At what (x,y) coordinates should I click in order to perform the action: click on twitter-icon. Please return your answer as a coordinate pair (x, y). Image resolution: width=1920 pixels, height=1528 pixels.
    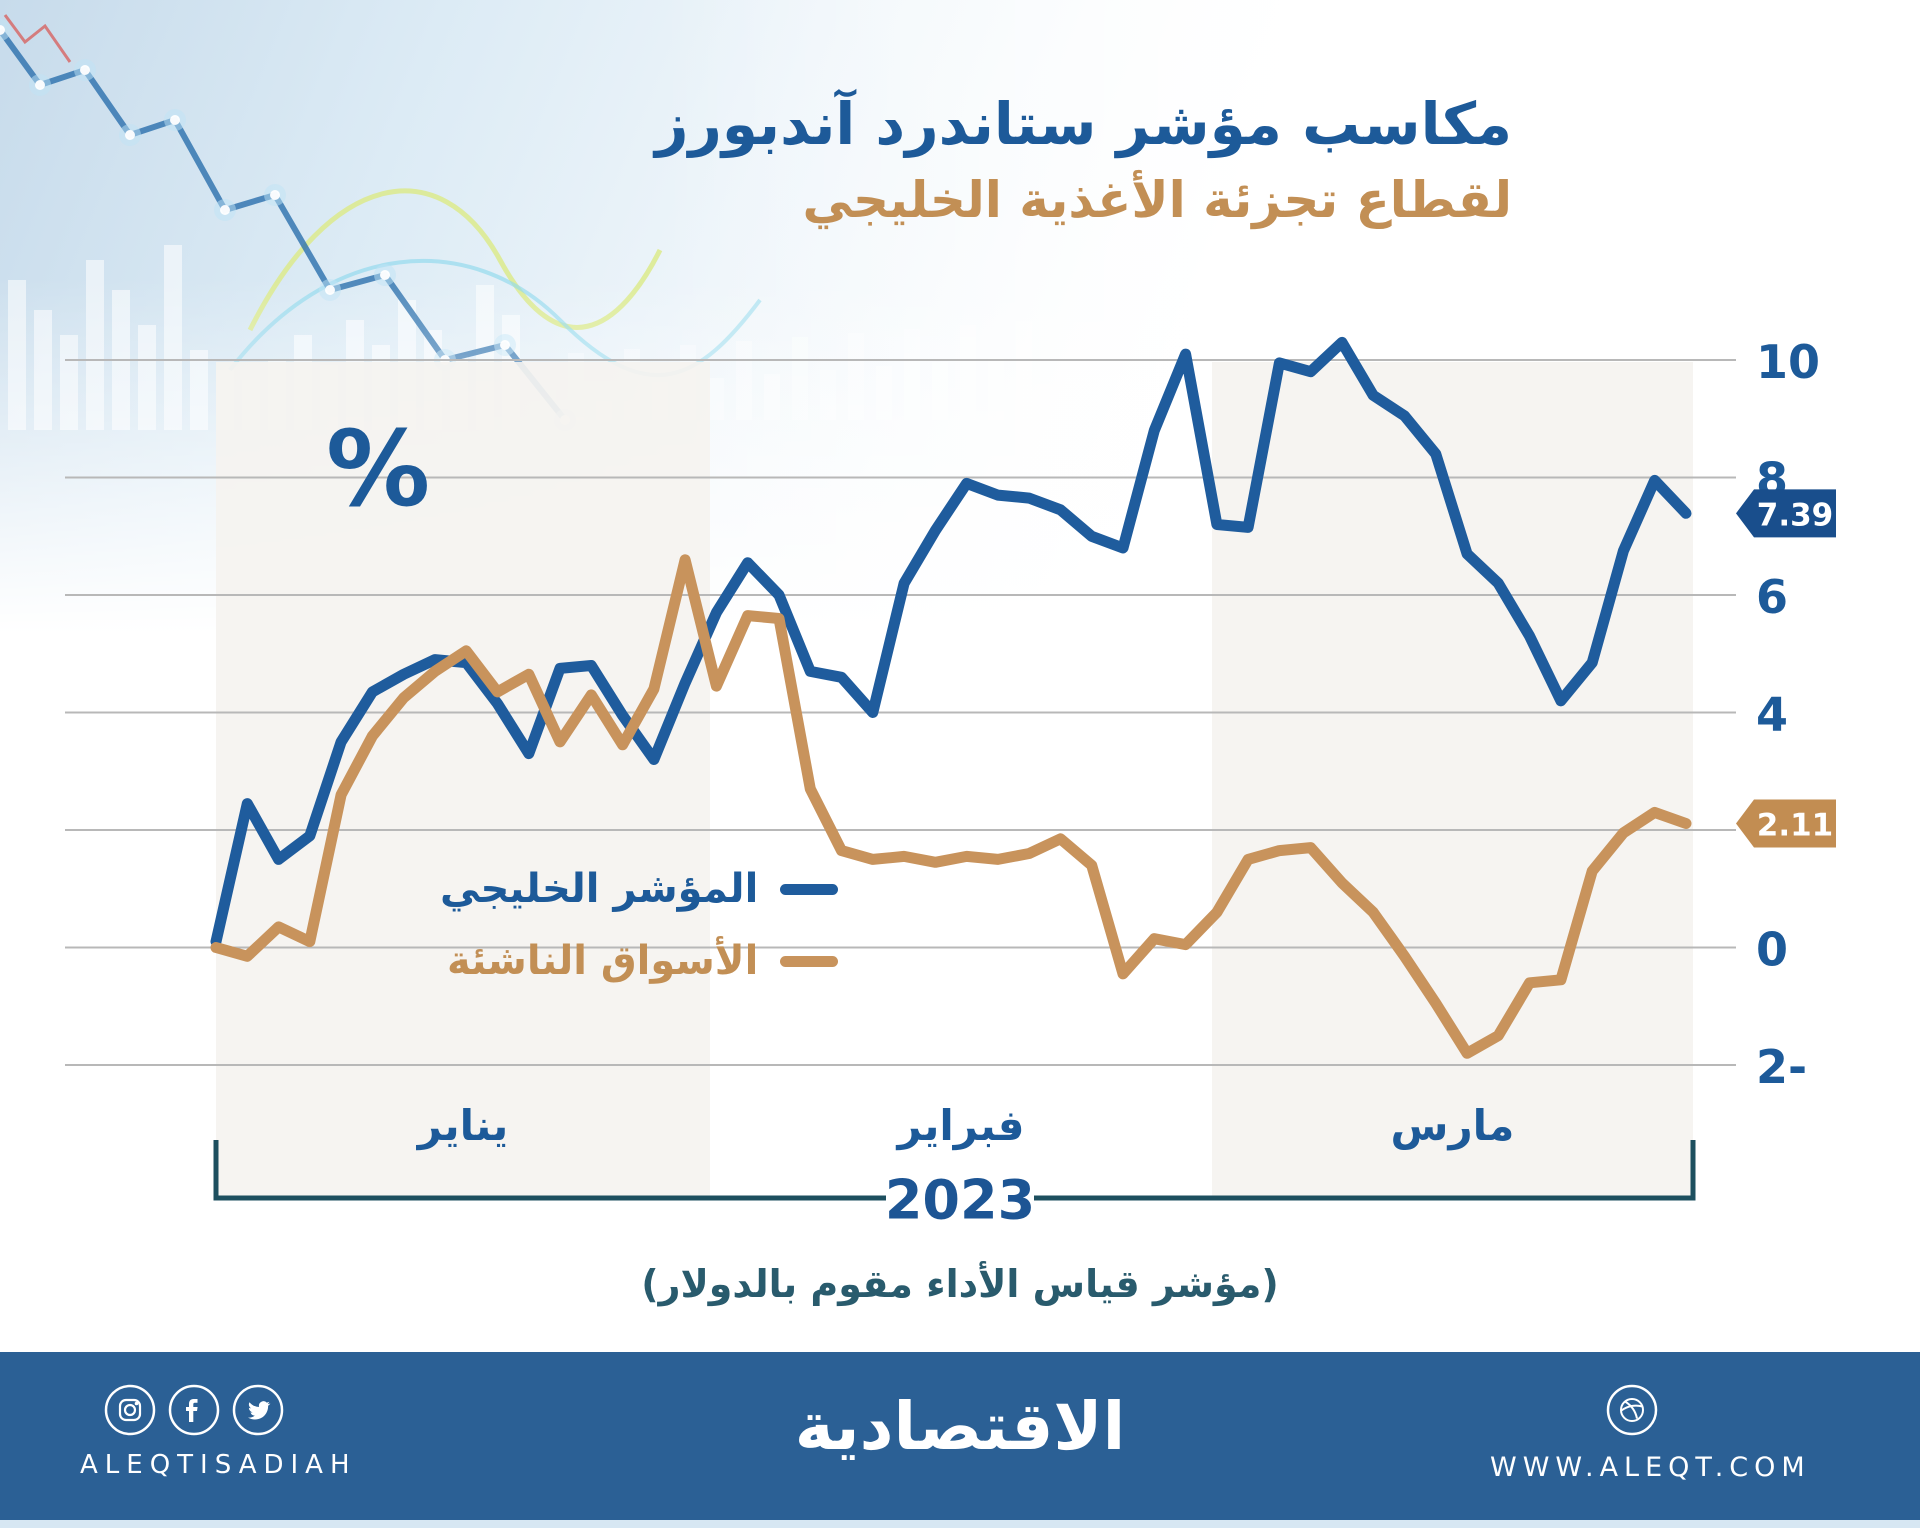
    Looking at the image, I should click on (258, 1410).